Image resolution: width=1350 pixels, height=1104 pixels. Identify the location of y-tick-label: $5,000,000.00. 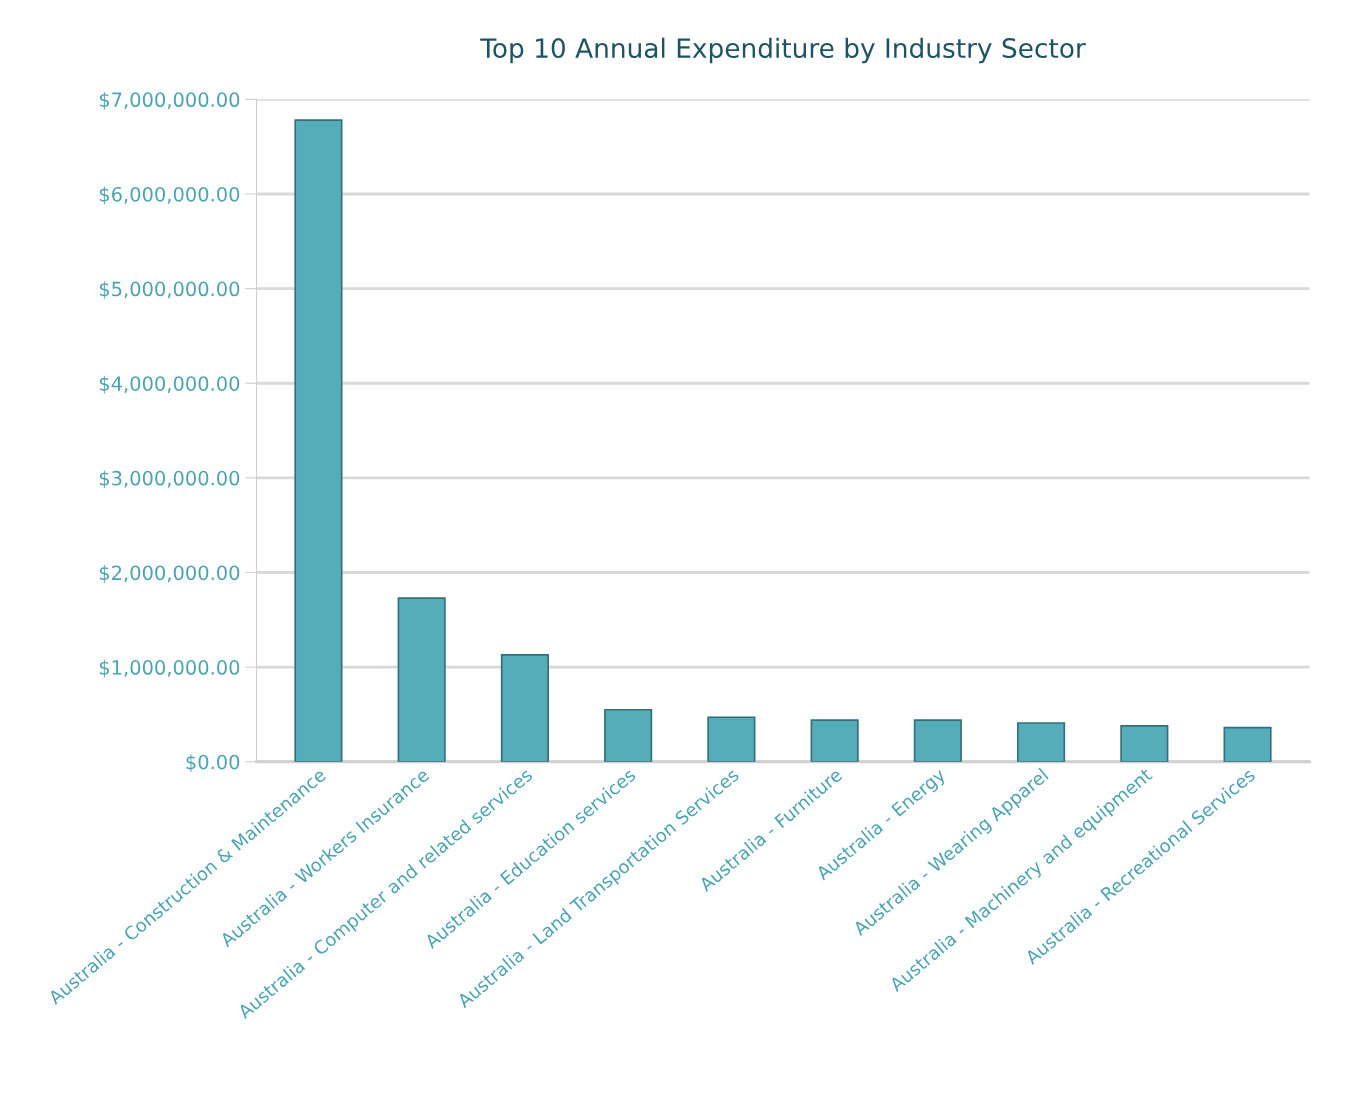
(169, 290).